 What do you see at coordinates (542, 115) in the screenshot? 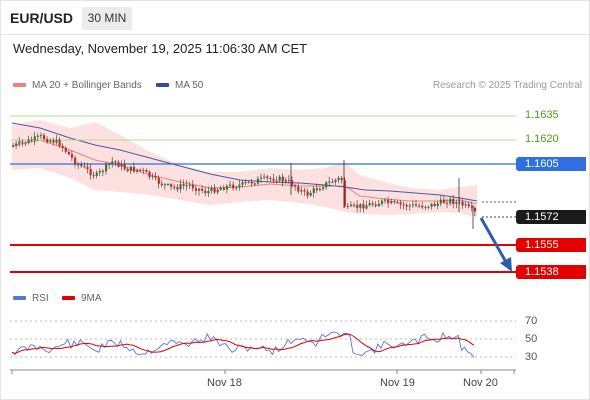
I see `resistance-2-label: 1.1635` at bounding box center [542, 115].